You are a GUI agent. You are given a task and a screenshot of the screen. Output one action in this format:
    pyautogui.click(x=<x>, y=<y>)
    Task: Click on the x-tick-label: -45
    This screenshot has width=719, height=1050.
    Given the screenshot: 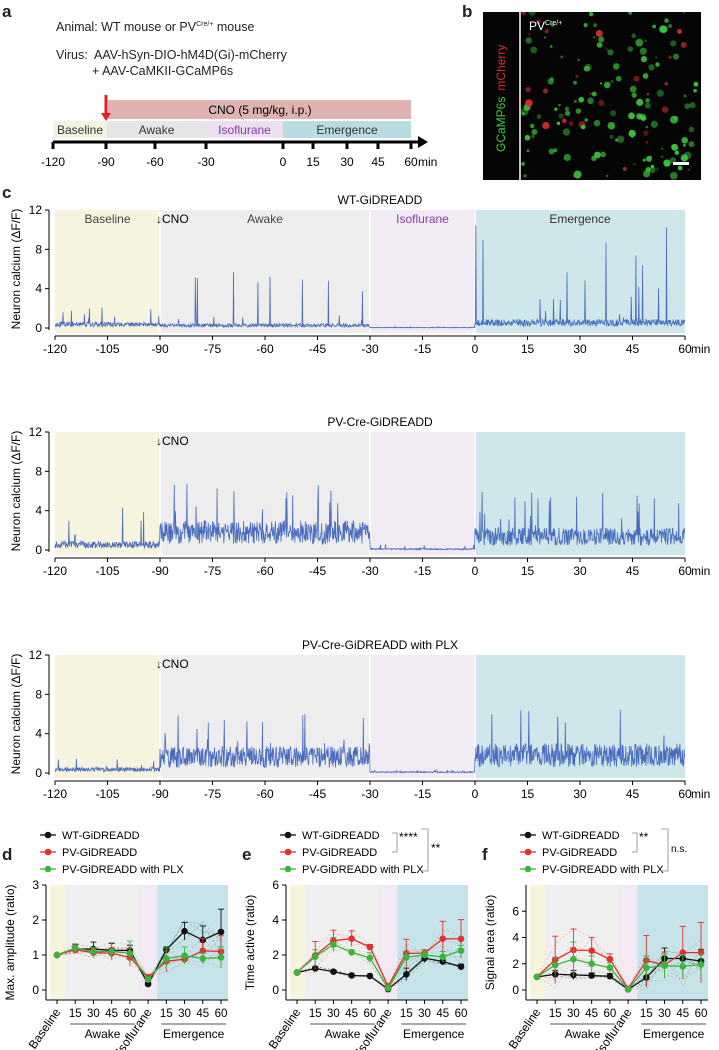 What is the action you would take?
    pyautogui.click(x=318, y=571)
    